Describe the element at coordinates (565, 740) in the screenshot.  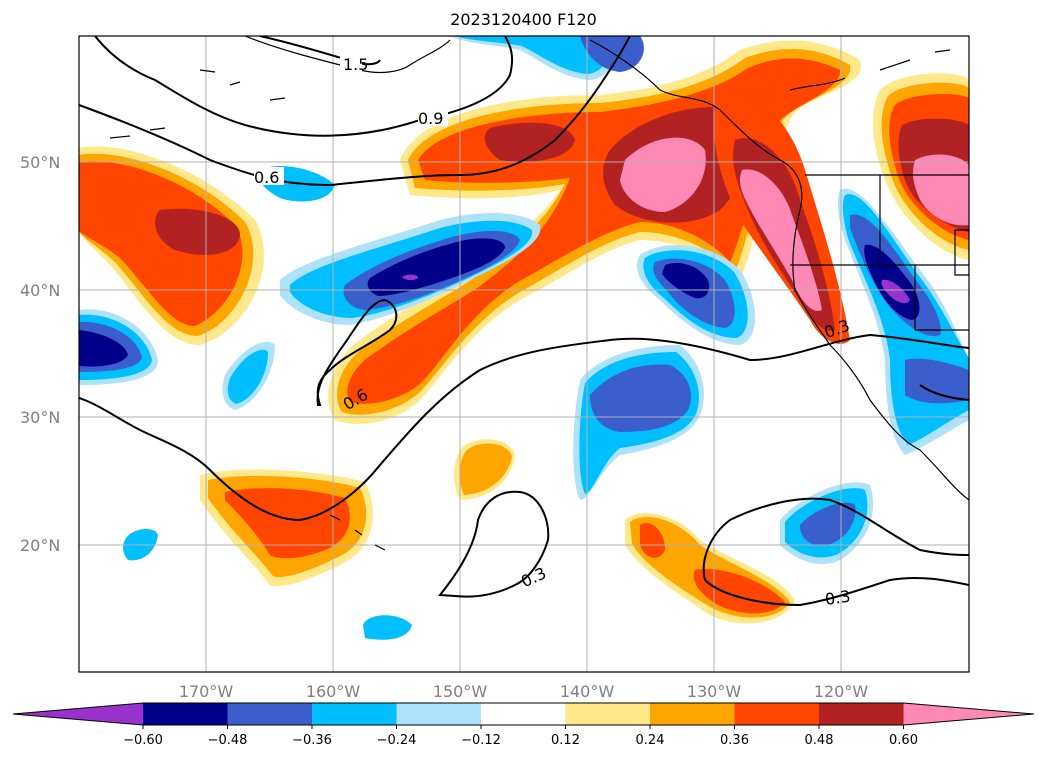
I see `colorbar-tick-label: 0.12` at that location.